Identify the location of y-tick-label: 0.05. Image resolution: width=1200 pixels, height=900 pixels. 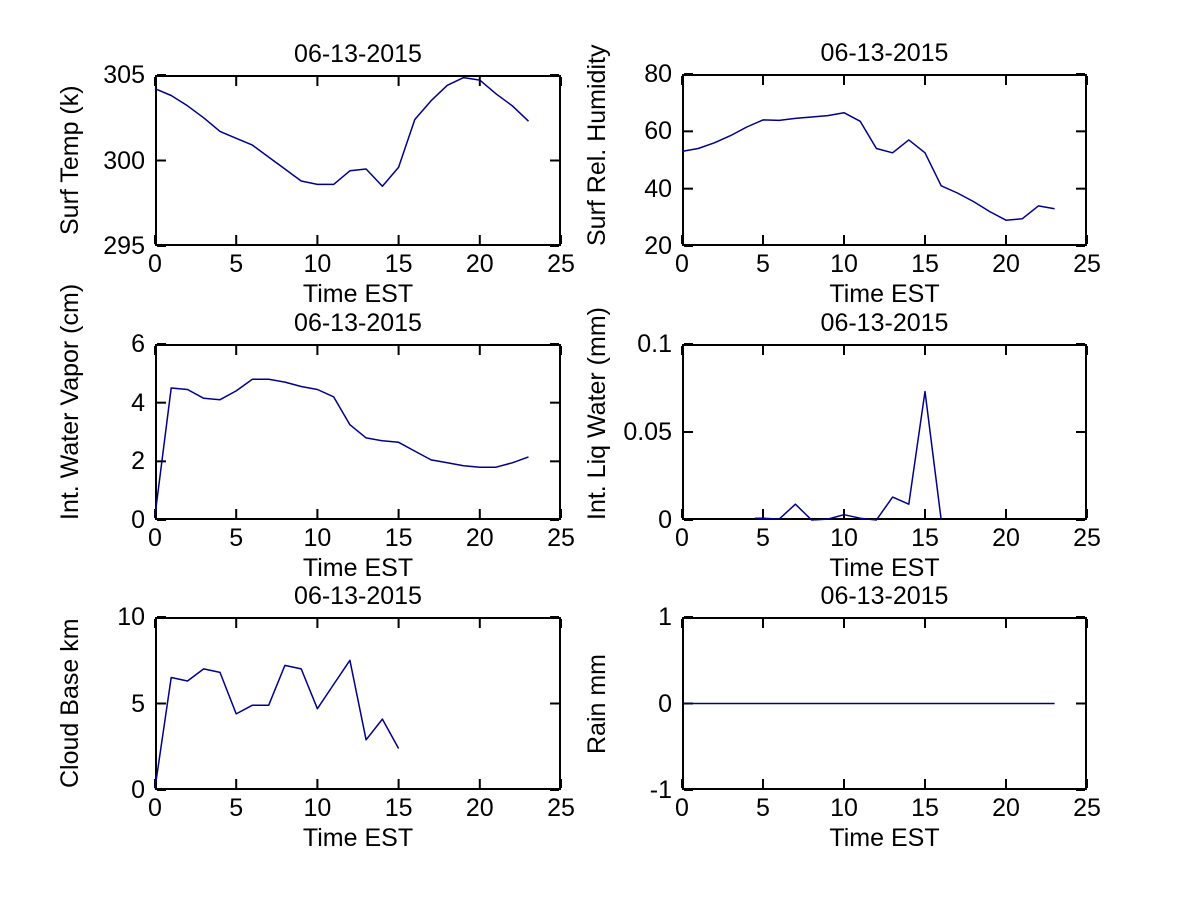
(647, 432).